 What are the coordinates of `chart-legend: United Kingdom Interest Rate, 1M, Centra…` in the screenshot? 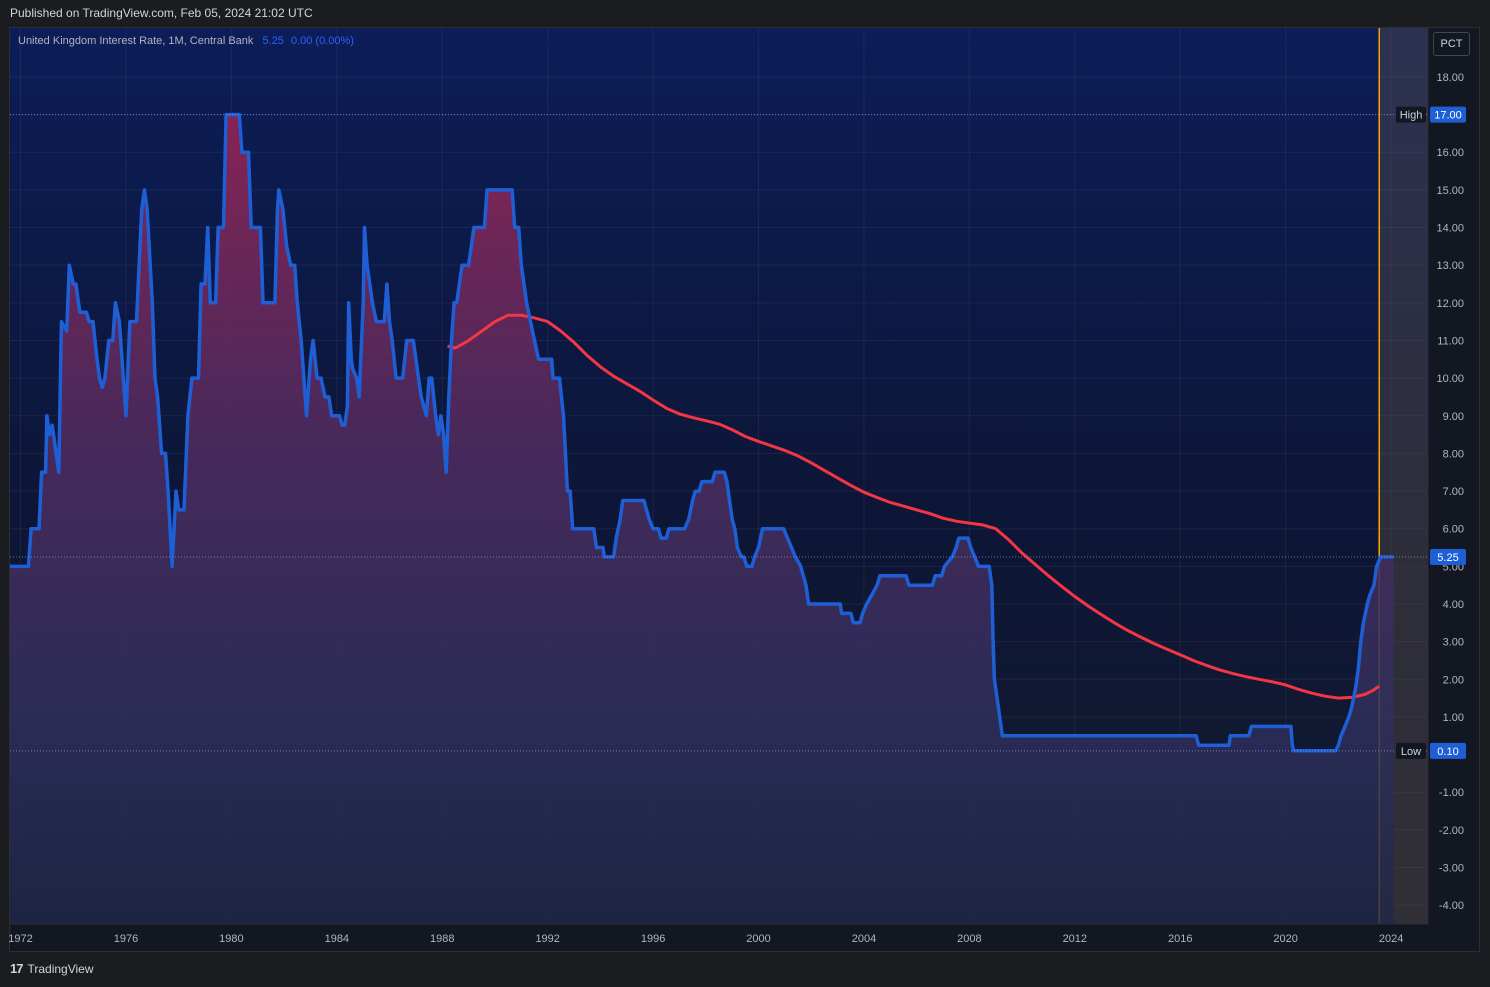 It's located at (186, 41).